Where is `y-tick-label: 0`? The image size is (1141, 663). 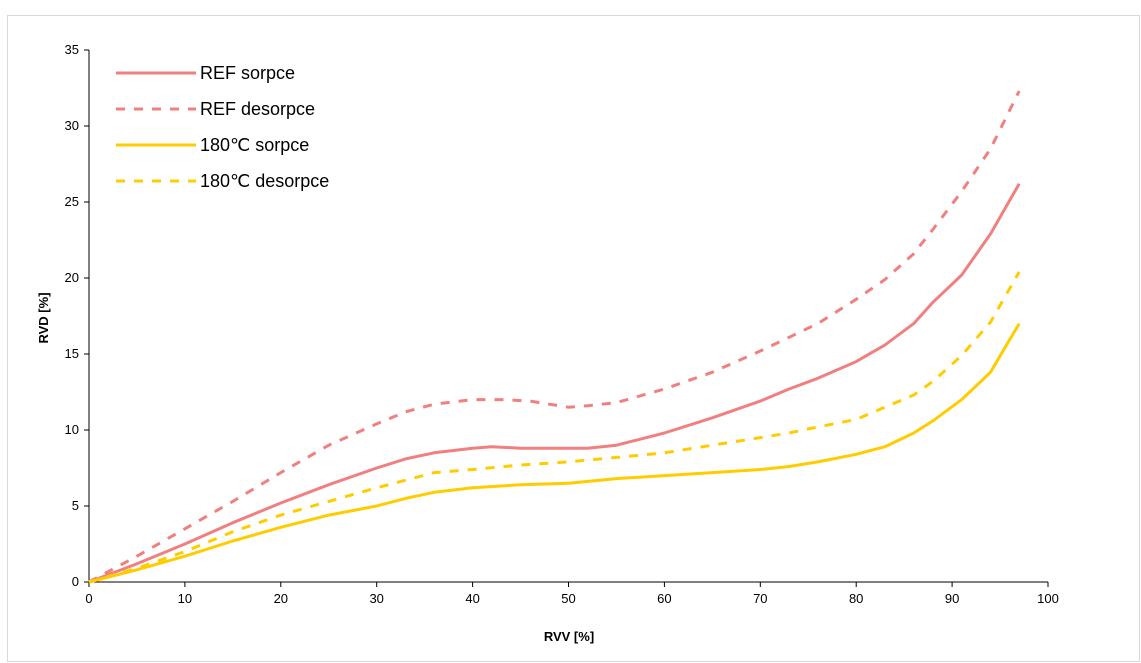 y-tick-label: 0 is located at coordinates (75, 581).